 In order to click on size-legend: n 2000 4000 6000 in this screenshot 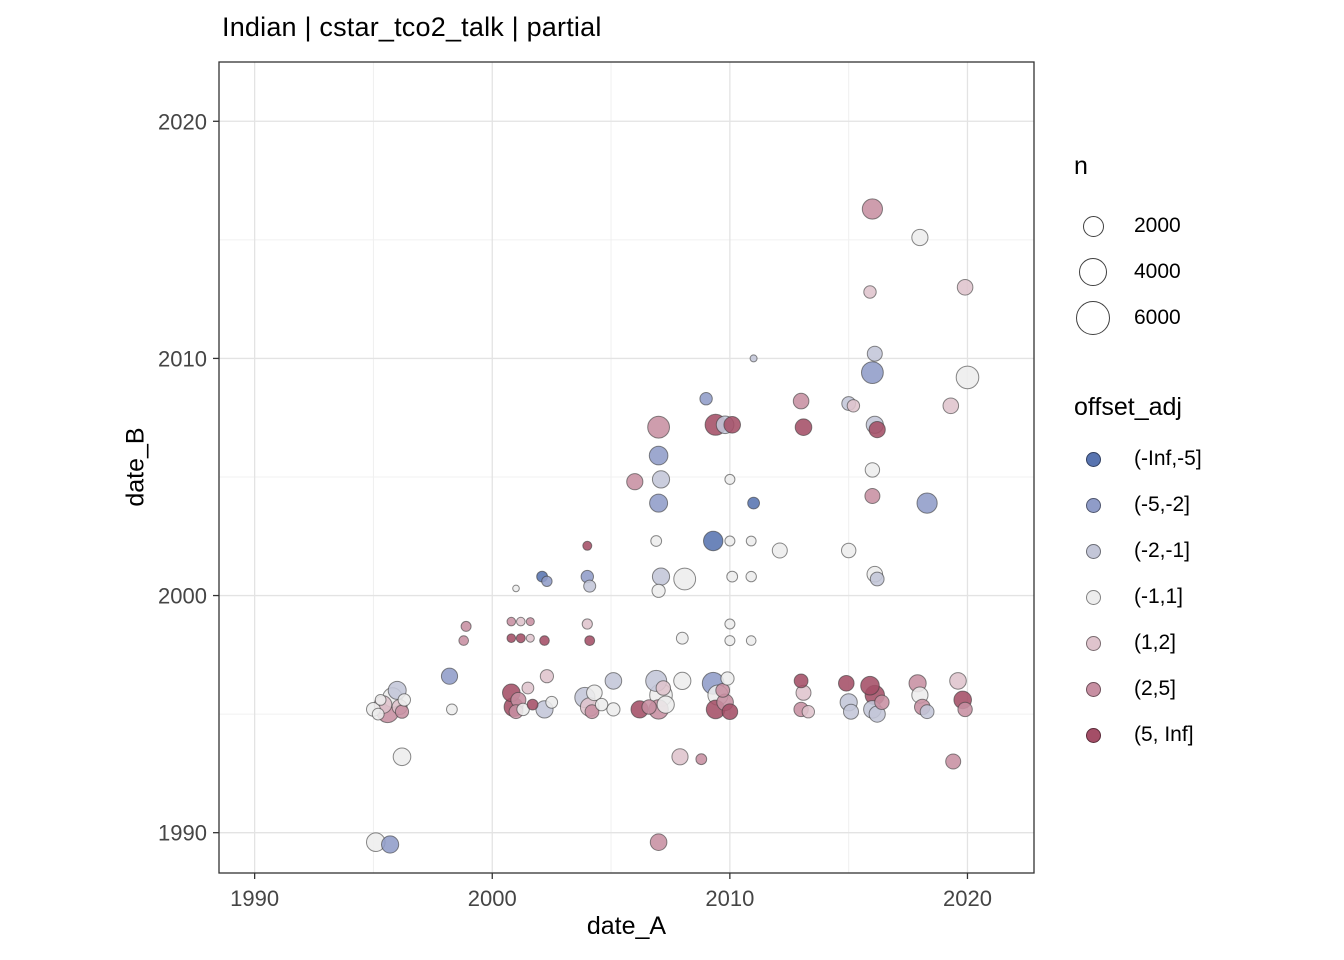, I will do `click(1199, 246)`.